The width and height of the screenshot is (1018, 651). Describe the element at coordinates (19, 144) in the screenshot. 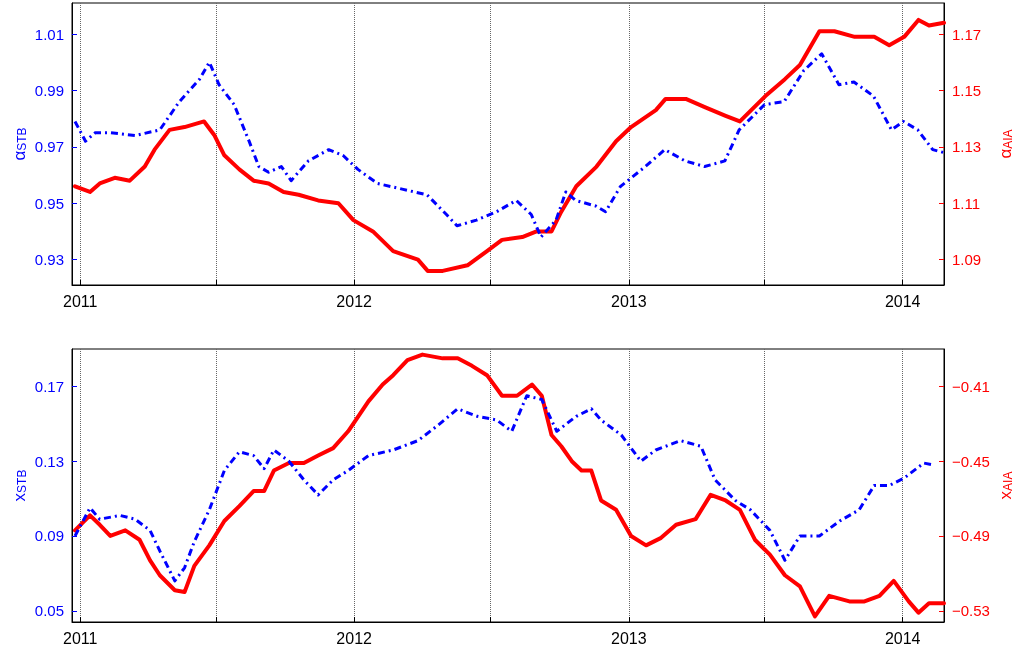

I see `y-axis-title: αSTB` at that location.